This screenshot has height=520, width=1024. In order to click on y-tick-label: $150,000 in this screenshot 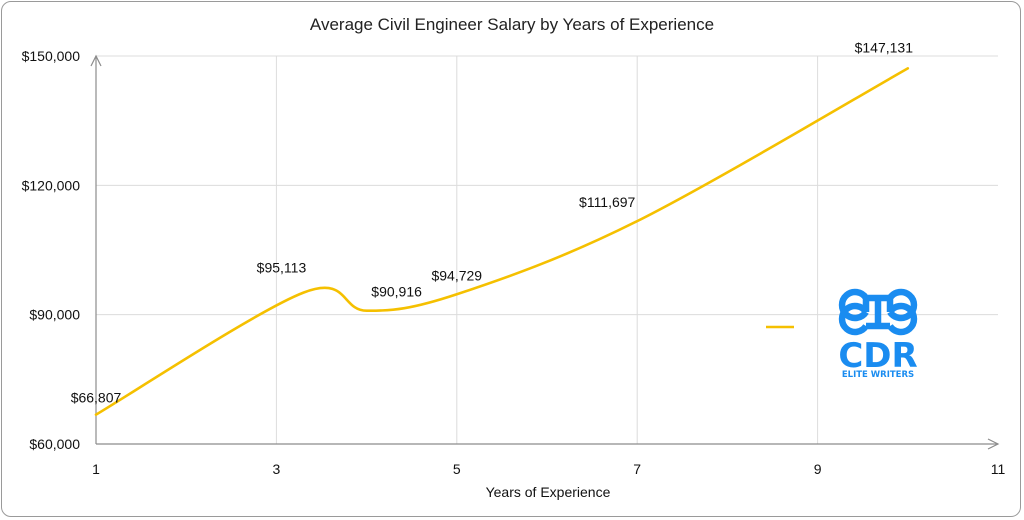, I will do `click(51, 56)`.